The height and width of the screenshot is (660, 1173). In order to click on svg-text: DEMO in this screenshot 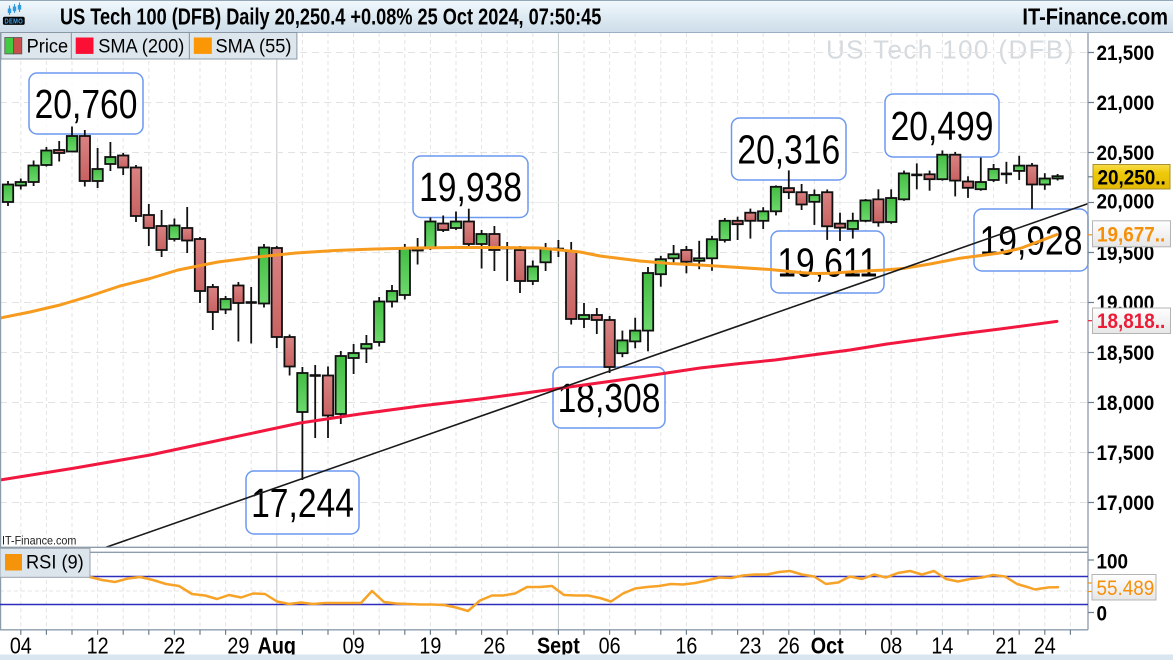, I will do `click(14, 22)`.